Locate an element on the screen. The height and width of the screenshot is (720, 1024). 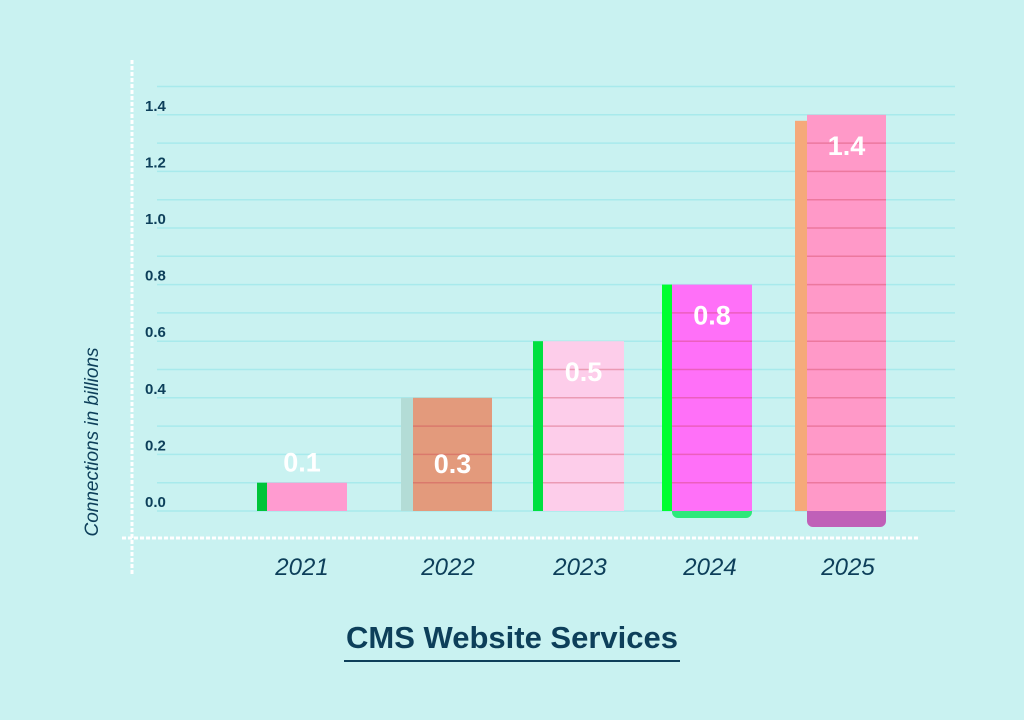
value-label: 1.4 is located at coordinates (847, 146).